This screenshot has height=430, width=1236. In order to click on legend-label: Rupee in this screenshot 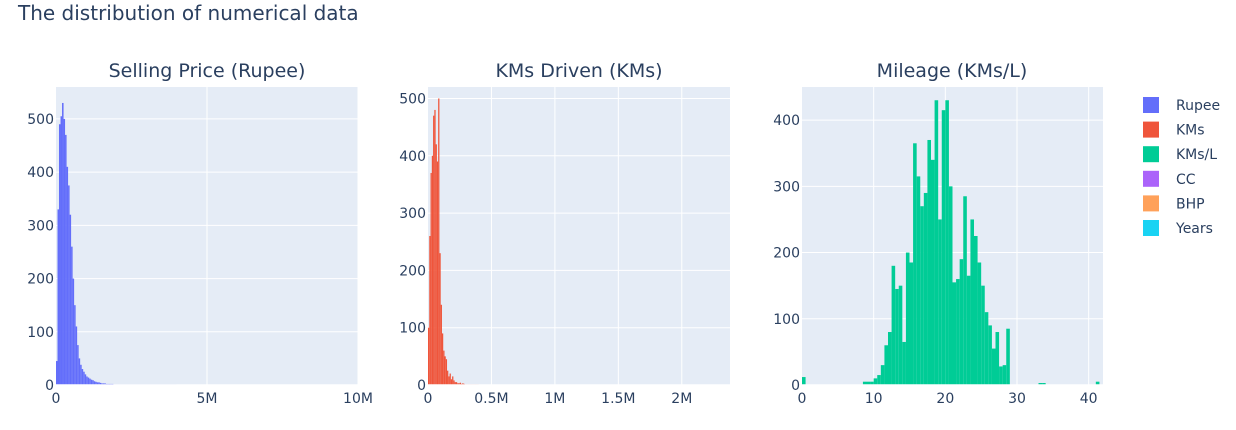, I will do `click(1198, 106)`.